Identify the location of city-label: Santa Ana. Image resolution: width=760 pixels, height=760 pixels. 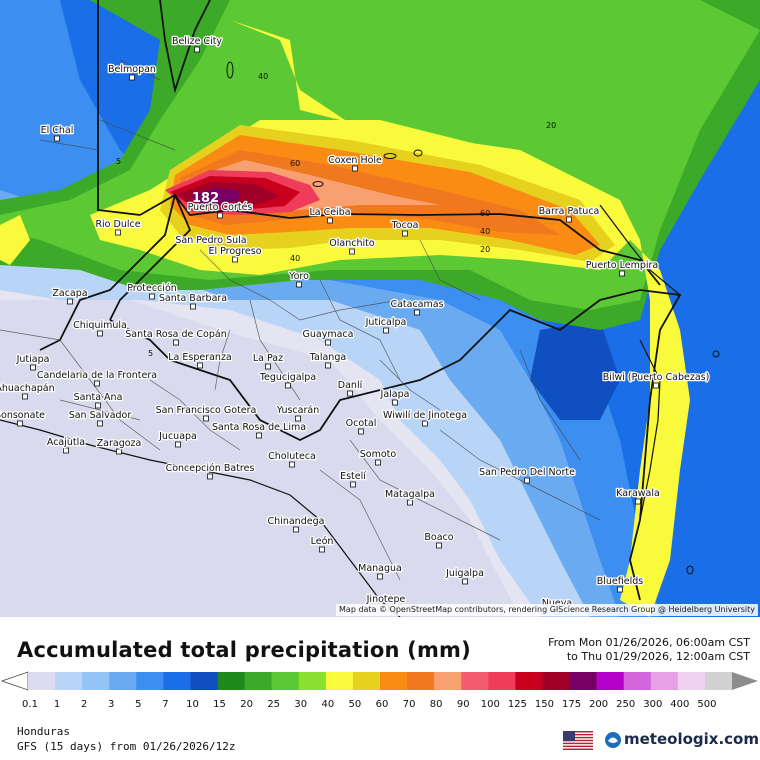
(98, 397).